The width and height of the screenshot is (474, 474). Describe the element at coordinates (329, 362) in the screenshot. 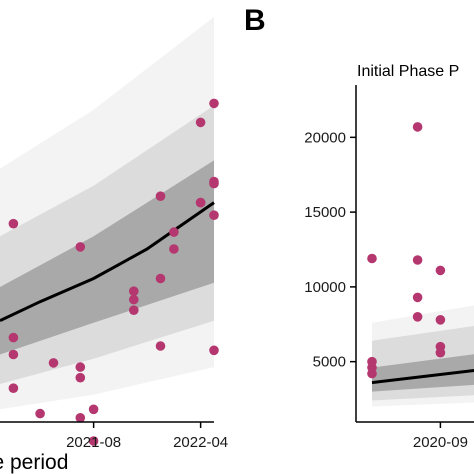

I see `panel-b-y-tick-label: 5000` at that location.